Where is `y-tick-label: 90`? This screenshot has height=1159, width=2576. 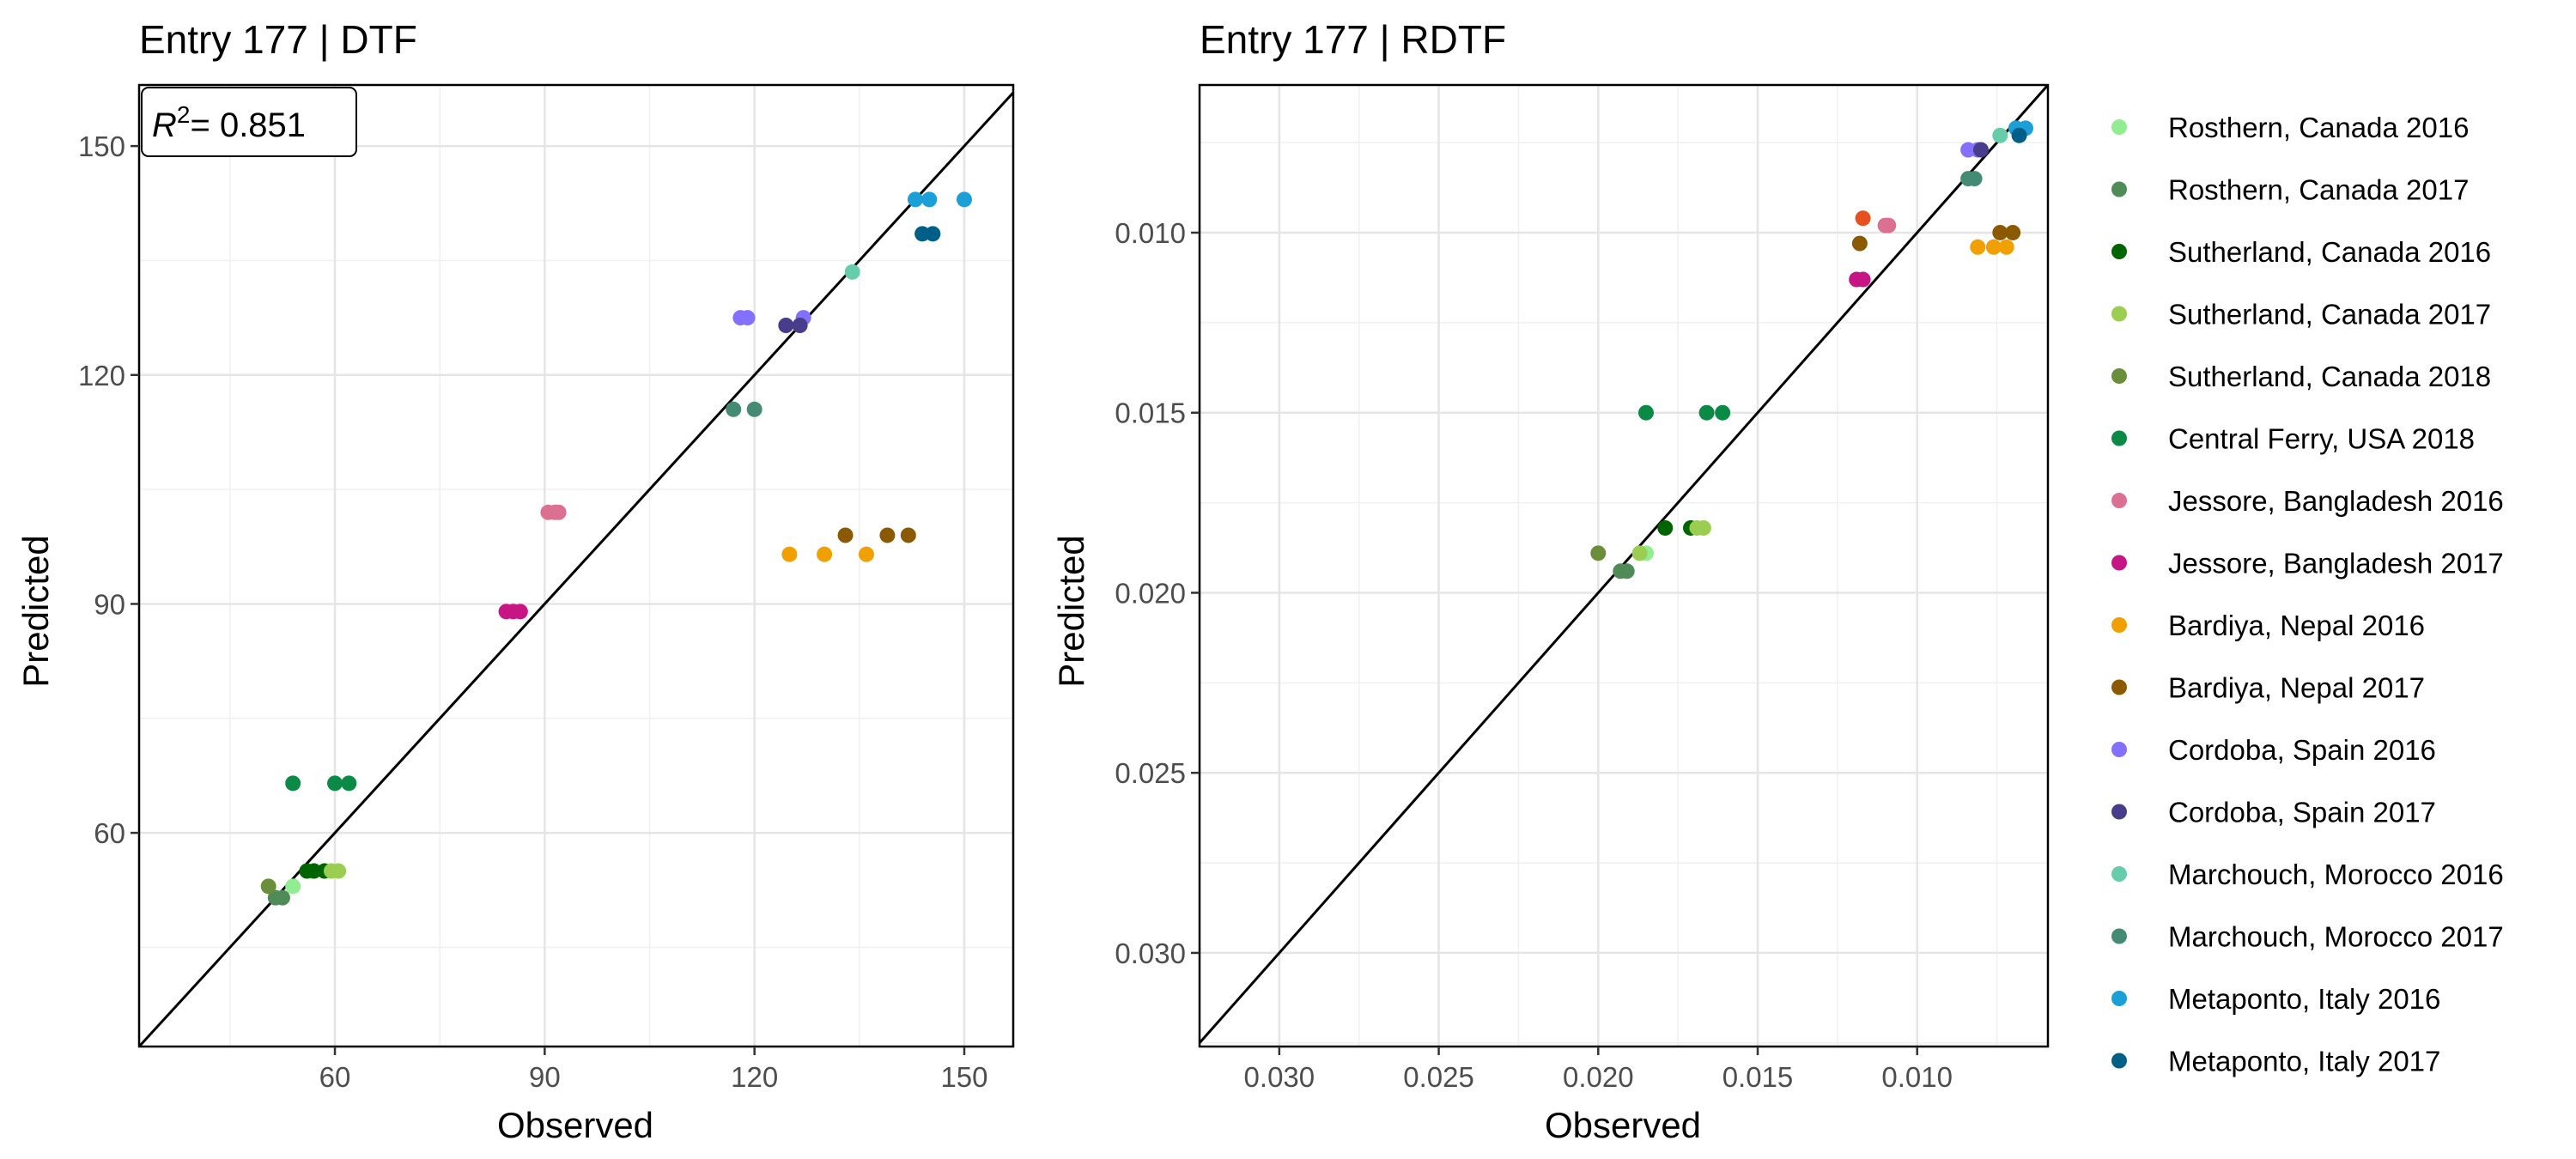 y-tick-label: 90 is located at coordinates (109, 604).